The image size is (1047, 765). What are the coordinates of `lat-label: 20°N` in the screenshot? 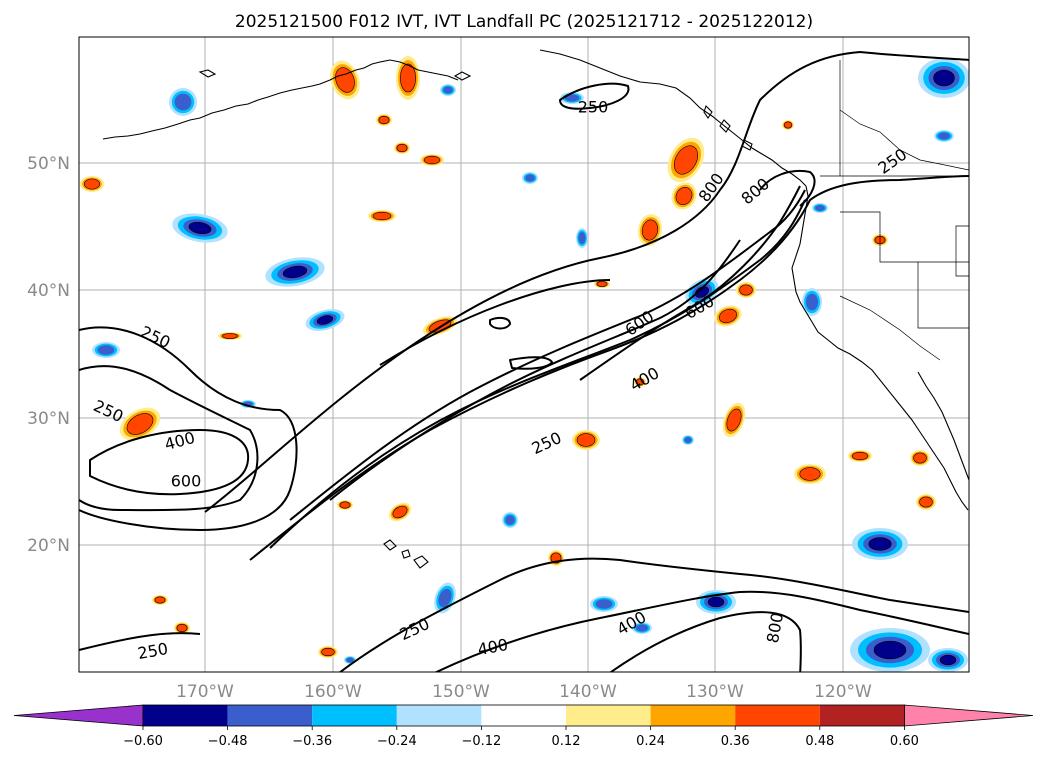 It's located at (48, 546).